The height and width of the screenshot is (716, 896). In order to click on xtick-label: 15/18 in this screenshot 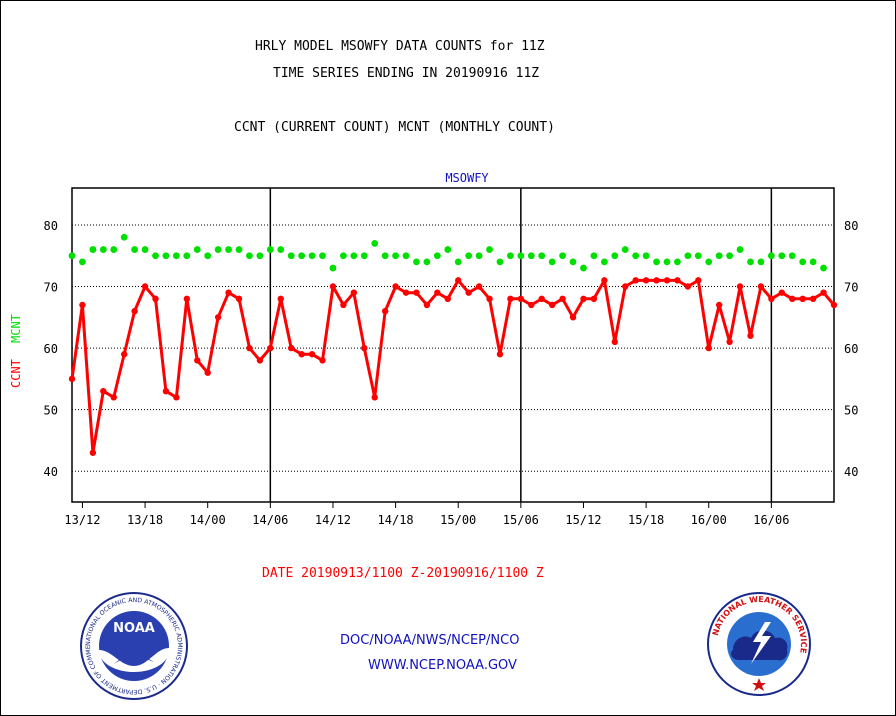, I will do `click(646, 520)`.